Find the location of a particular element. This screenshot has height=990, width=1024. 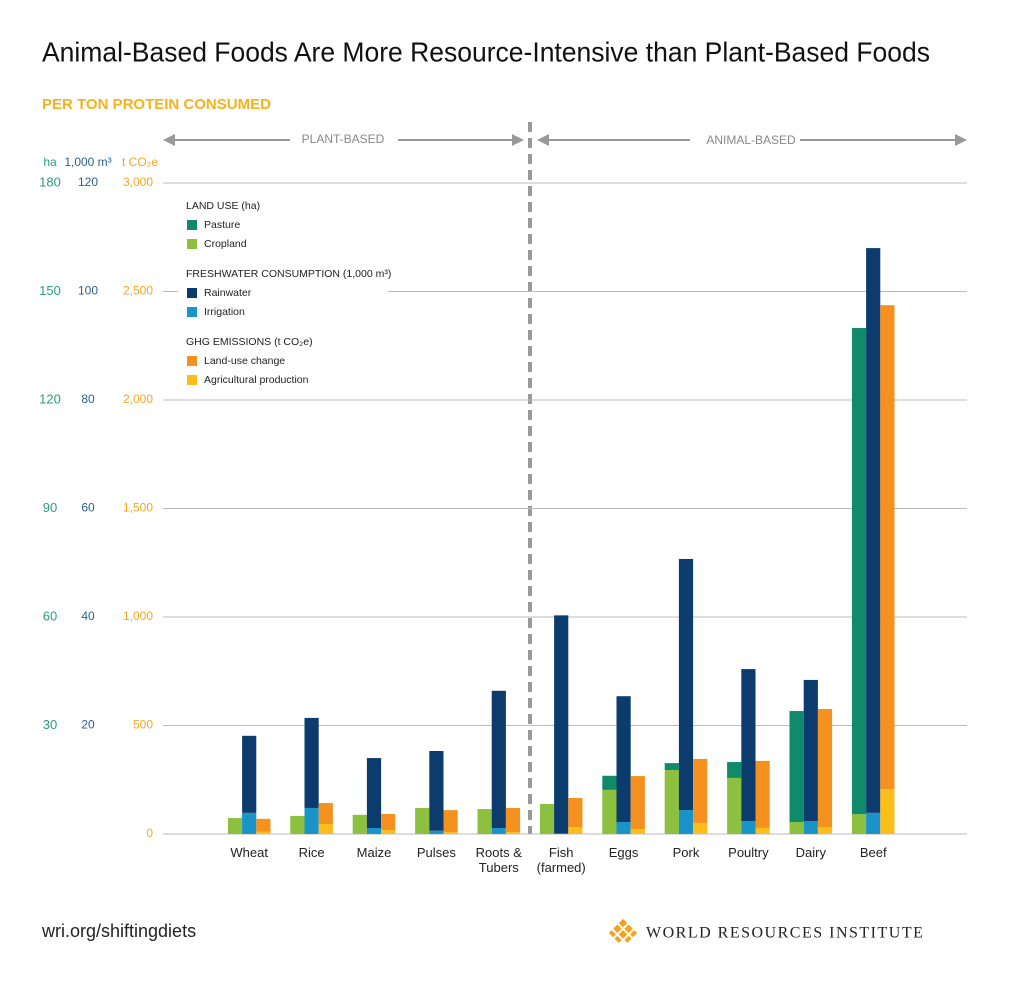

y3-tick-label: 2,500 is located at coordinates (138, 291).